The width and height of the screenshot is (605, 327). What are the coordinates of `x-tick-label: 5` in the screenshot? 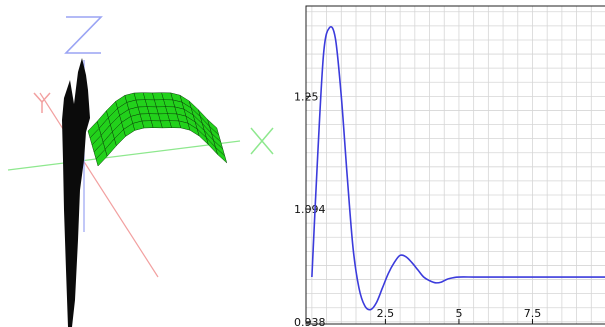 It's located at (458, 313).